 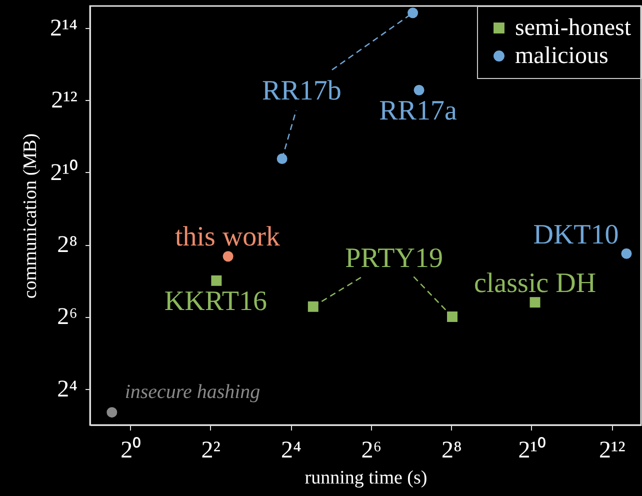 I want to click on y-tick-label: 2⁶, so click(x=67, y=317).